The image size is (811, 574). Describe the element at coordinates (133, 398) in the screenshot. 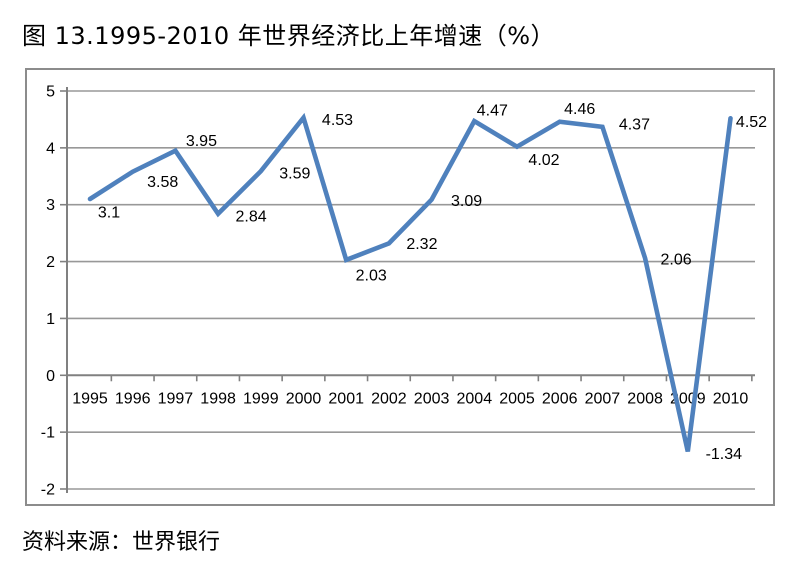

I see `x-axis-year-label: 1996` at that location.